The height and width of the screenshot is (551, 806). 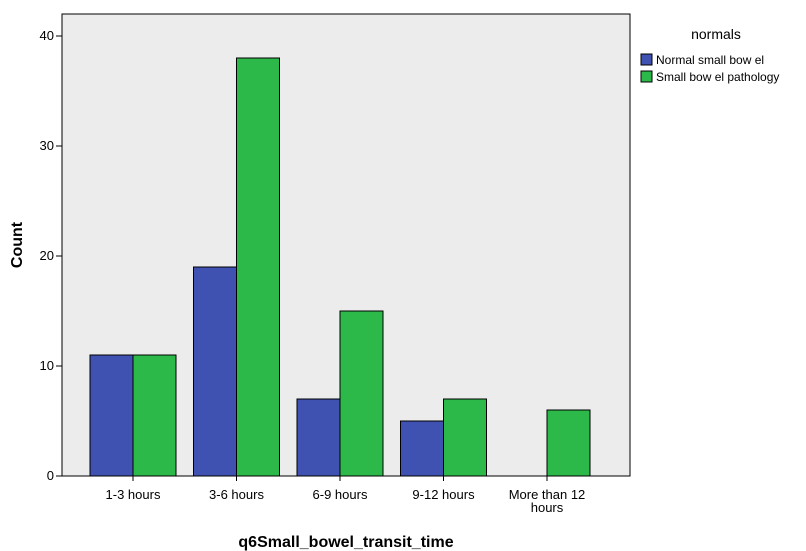 I want to click on x-tick-label: 3-6 hours, so click(x=236, y=494).